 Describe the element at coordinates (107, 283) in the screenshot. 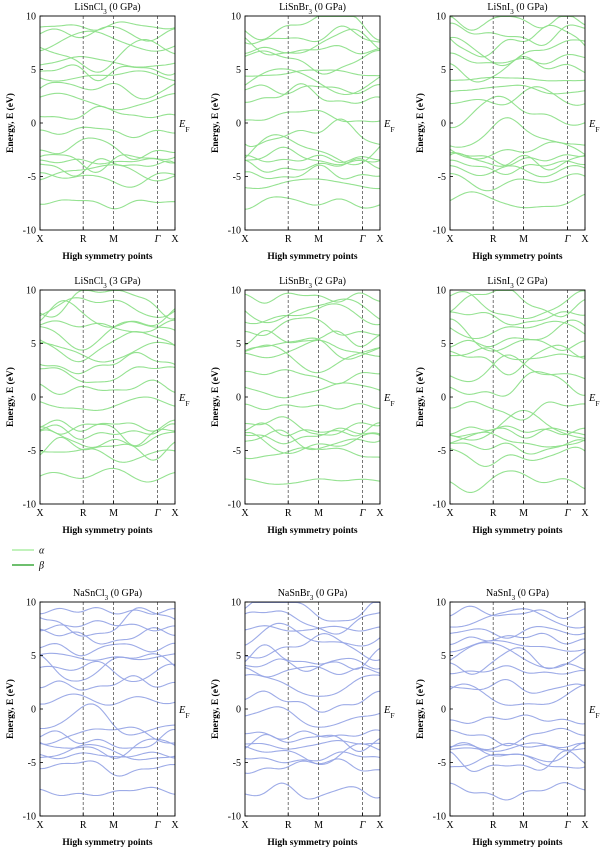

I see `panel-title: LiSnCl3 (3 GPa)` at that location.